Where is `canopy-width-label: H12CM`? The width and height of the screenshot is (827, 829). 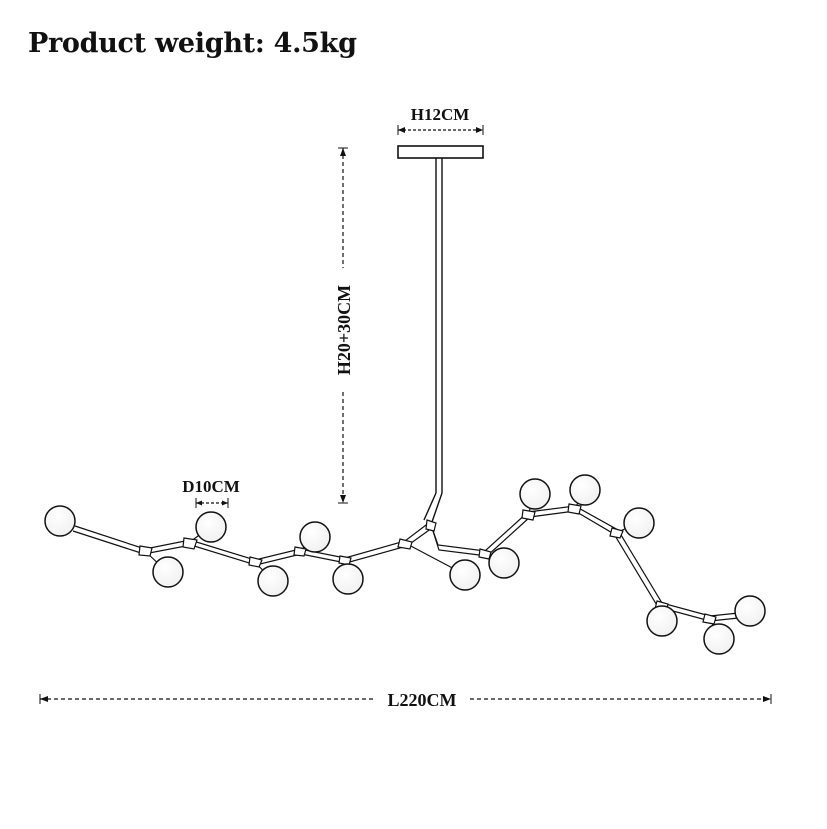 canopy-width-label: H12CM is located at coordinates (440, 114).